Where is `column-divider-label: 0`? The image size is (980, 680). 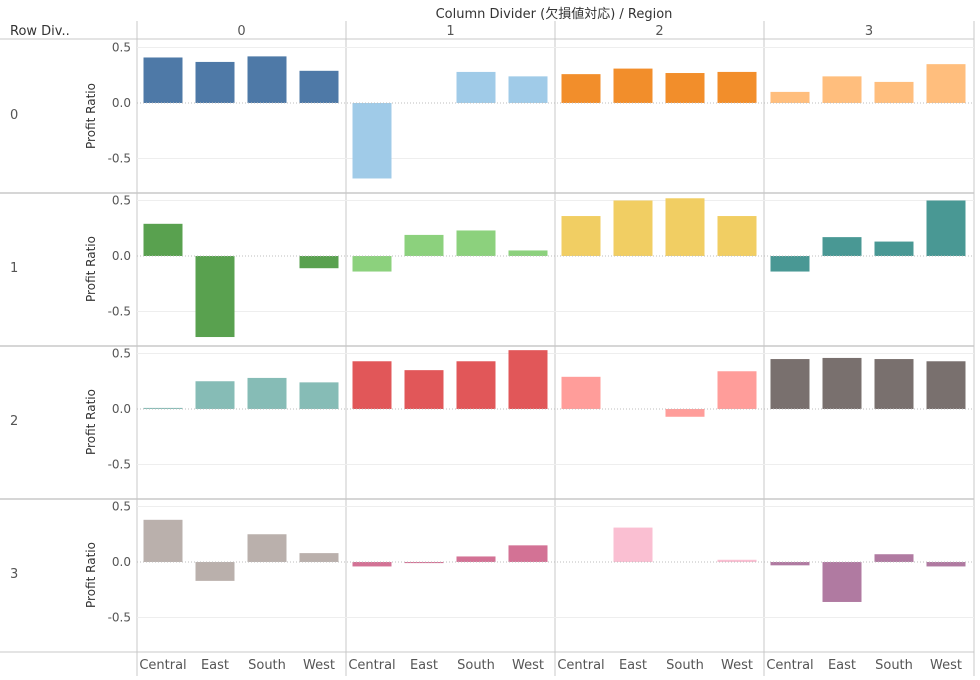
column-divider-label: 0 is located at coordinates (241, 31).